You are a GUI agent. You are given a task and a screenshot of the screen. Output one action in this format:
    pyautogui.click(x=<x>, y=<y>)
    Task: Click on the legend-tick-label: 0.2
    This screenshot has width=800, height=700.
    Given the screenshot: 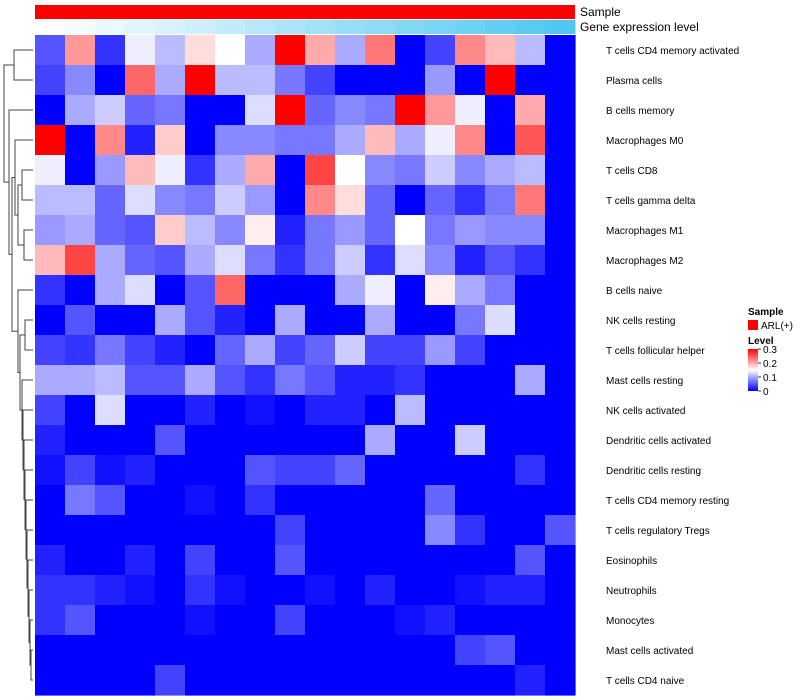 What is the action you would take?
    pyautogui.click(x=770, y=364)
    